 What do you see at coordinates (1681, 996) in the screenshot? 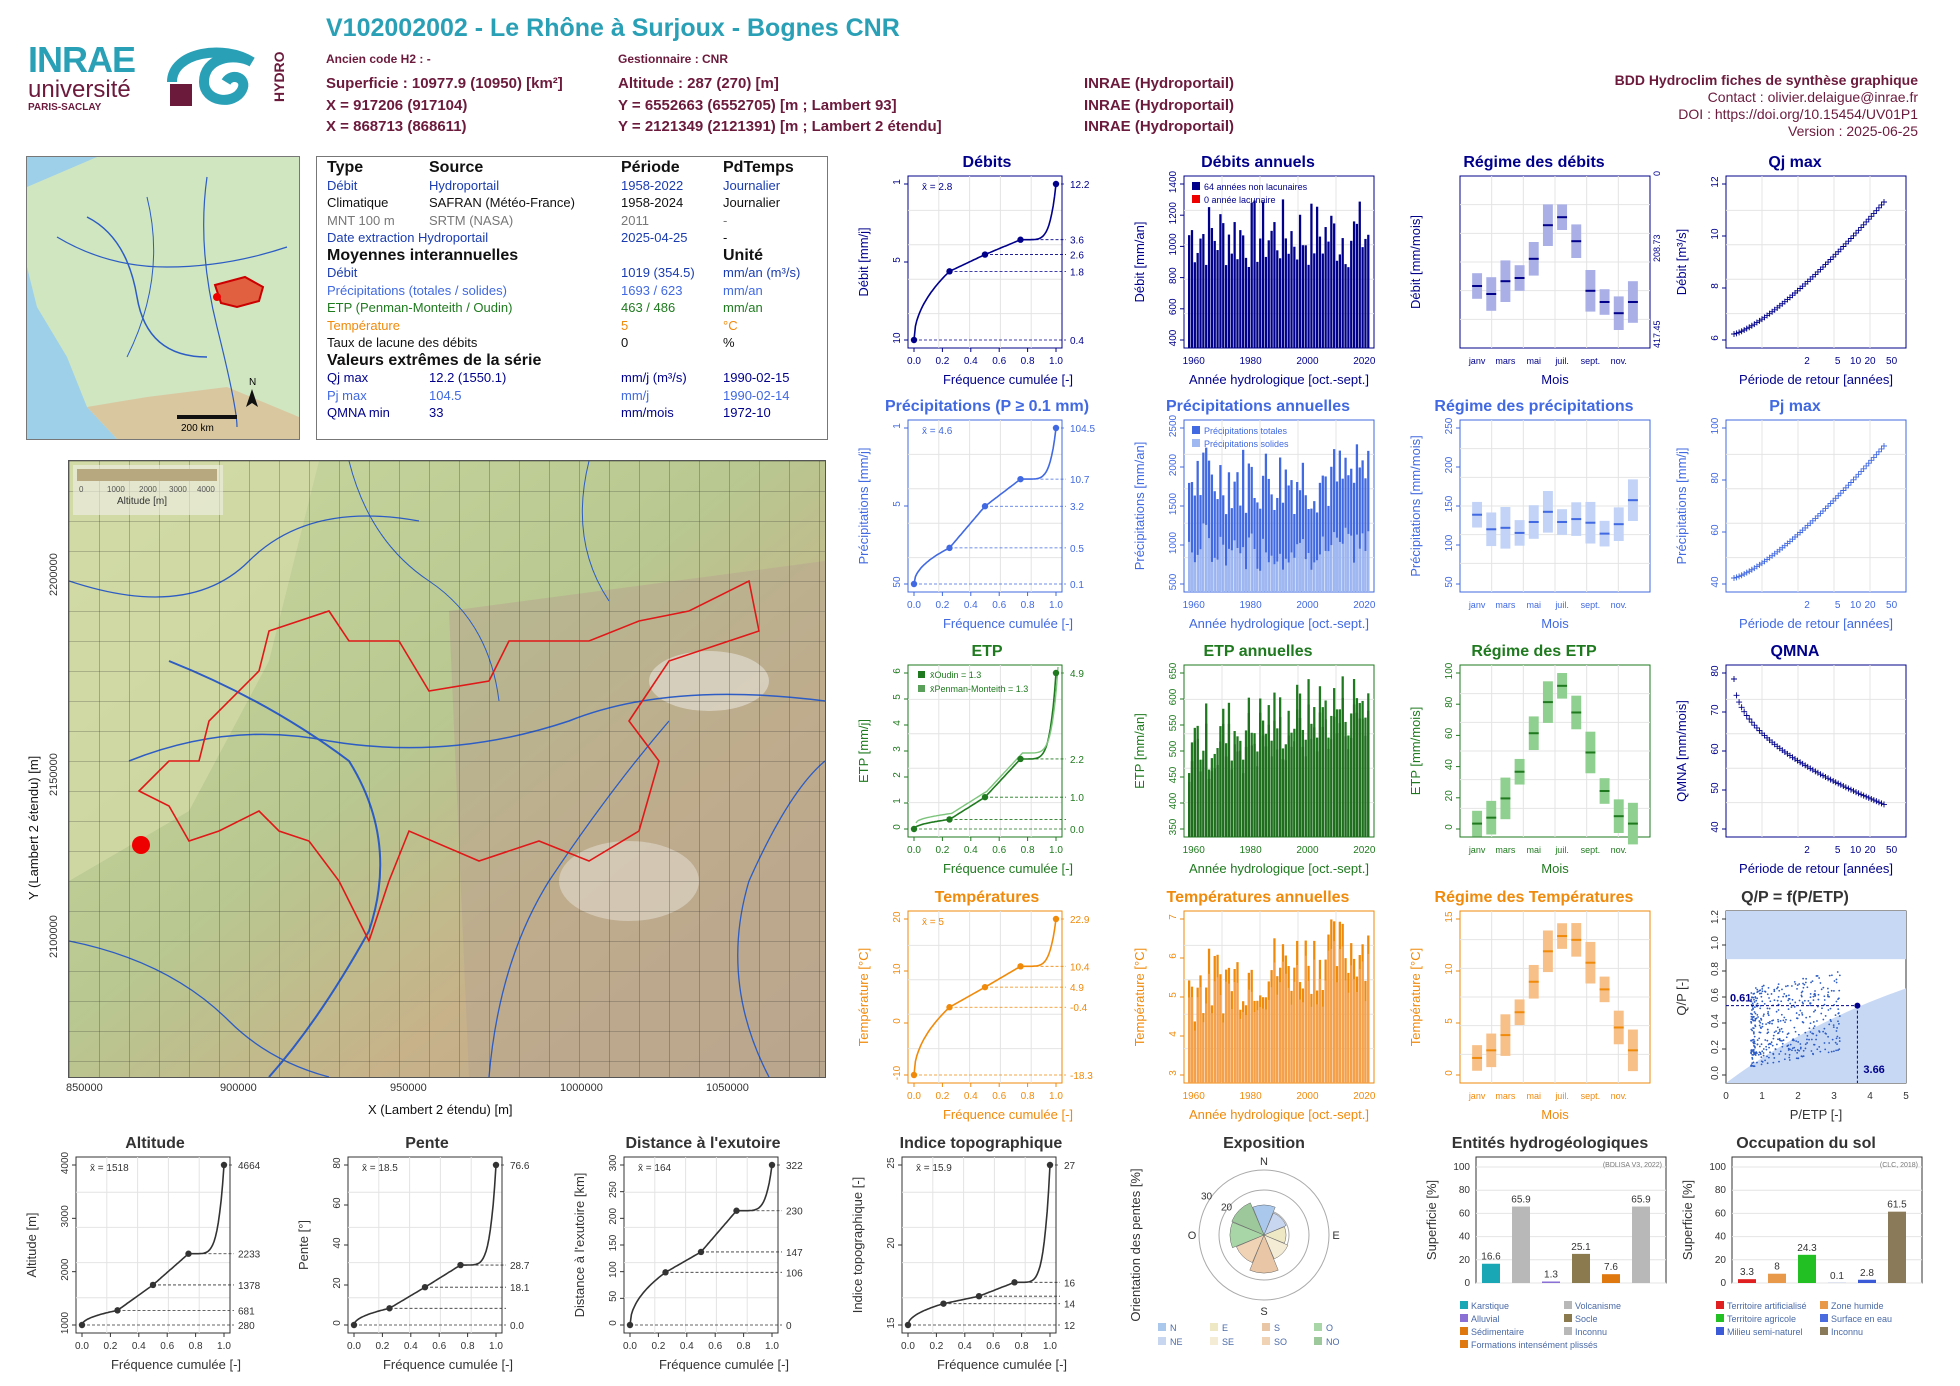
I see `y-axis-label: Q/P [-]` at bounding box center [1681, 996].